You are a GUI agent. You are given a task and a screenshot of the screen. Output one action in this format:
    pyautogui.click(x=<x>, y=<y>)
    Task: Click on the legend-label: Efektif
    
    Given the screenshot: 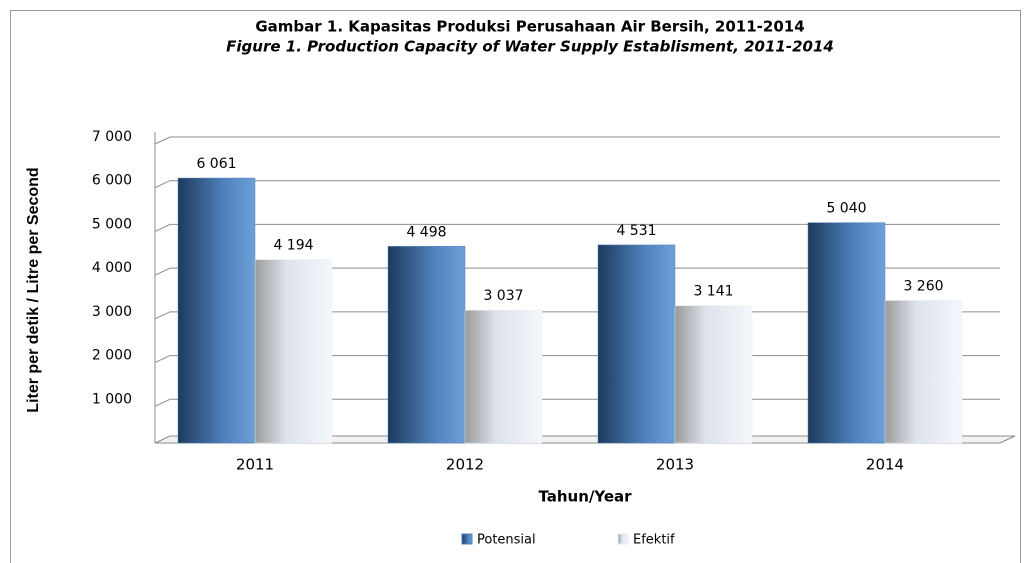 What is the action you would take?
    pyautogui.click(x=654, y=540)
    